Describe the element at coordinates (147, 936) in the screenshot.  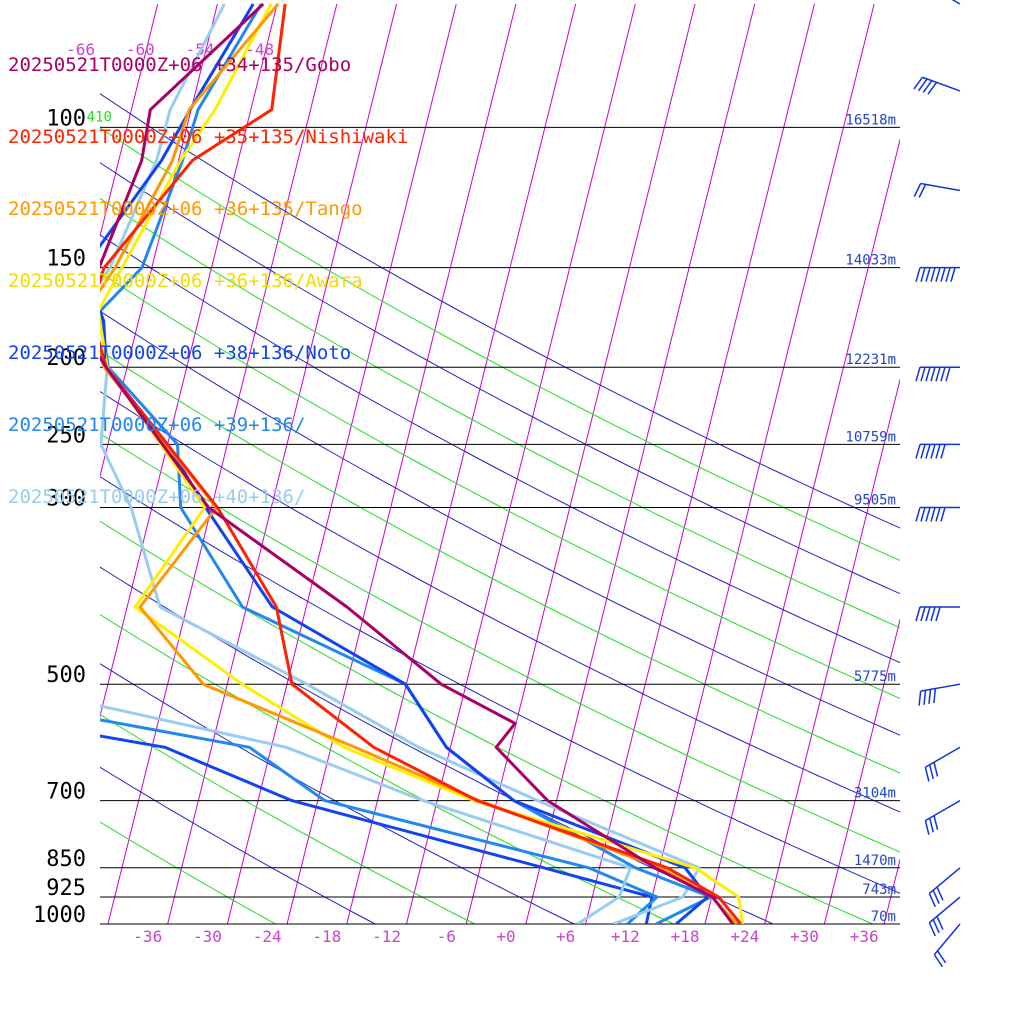
I see `temperature-tick-label: -36` at that location.